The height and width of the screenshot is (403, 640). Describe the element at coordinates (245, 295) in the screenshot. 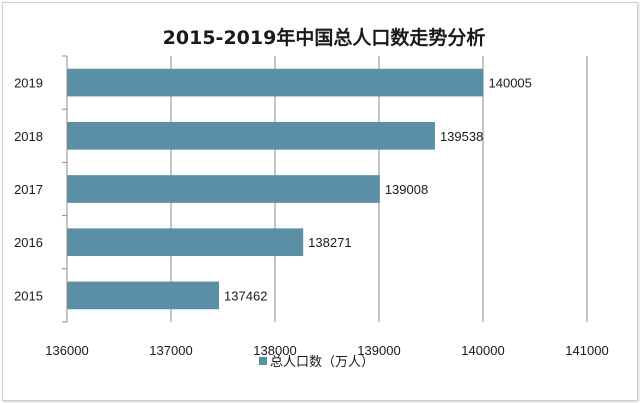

I see `data-label-2015: 137462` at that location.